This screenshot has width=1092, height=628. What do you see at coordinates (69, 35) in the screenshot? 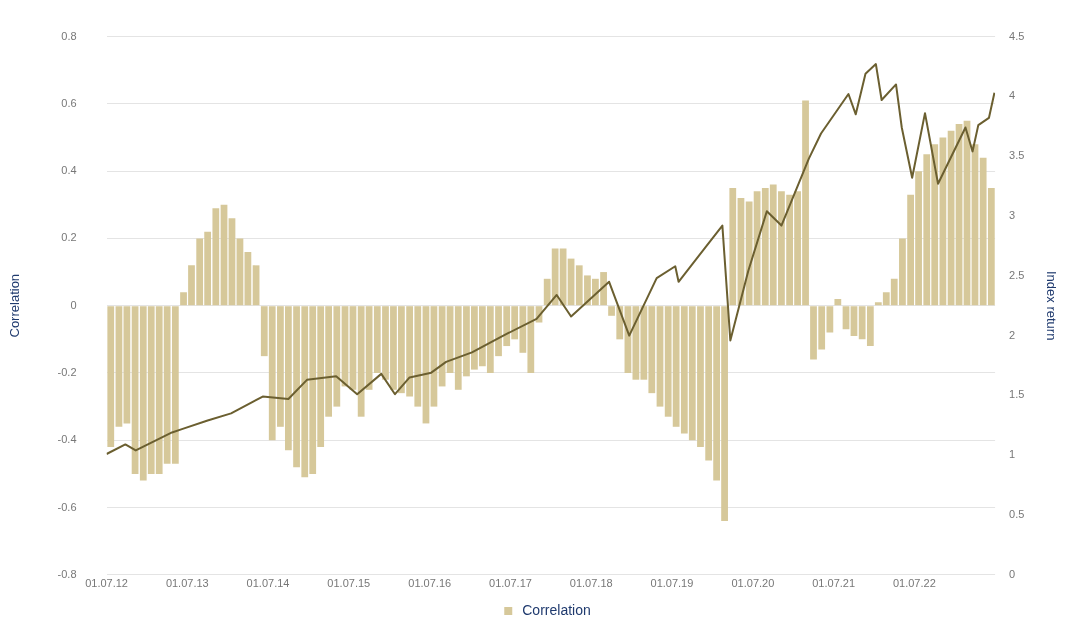
I see `y-tick-label: 0.8` at bounding box center [69, 35].